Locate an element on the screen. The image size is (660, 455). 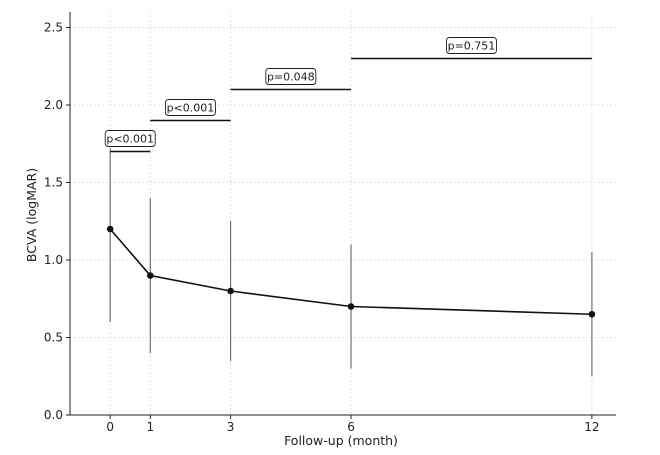
p-value-label: p=0.751 is located at coordinates (472, 46).